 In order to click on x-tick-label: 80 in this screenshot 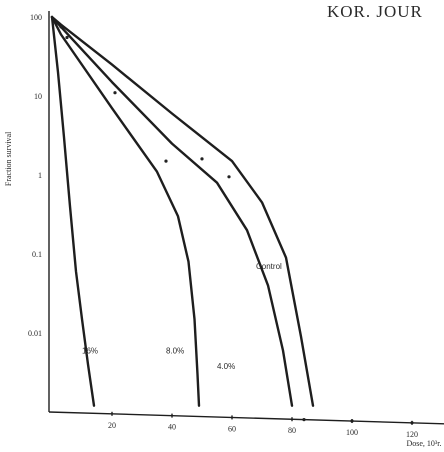, I will do `click(292, 430)`.